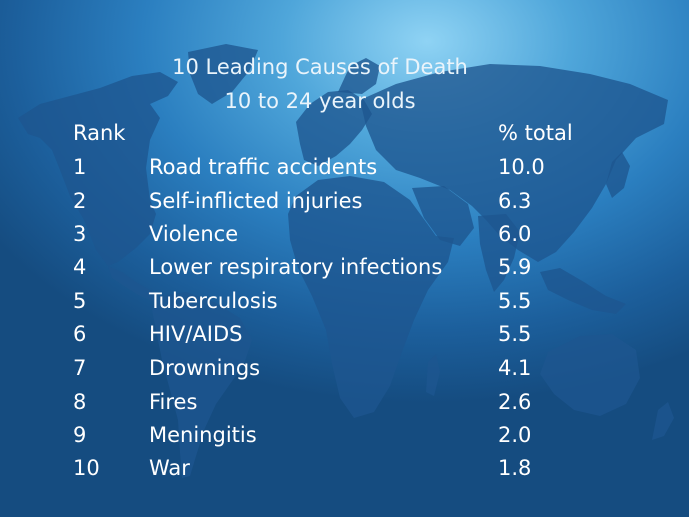 This screenshot has height=517, width=689. What do you see at coordinates (344, 402) in the screenshot?
I see `table-row: 8 Fires 2.6` at bounding box center [344, 402].